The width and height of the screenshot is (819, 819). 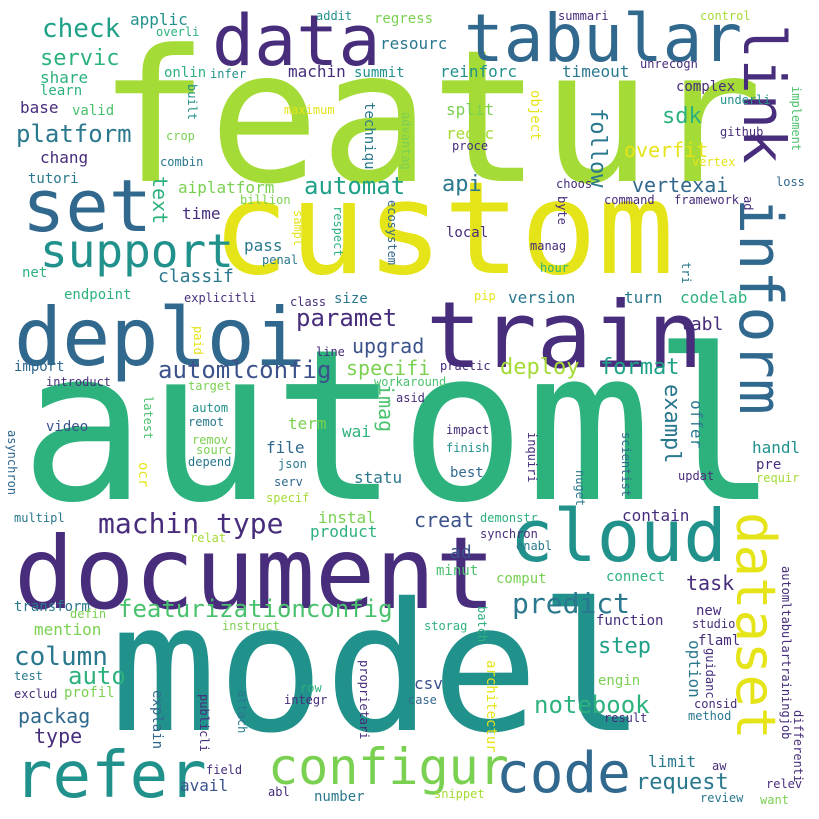 What do you see at coordinates (640, 367) in the screenshot?
I see `word-format: format` at bounding box center [640, 367].